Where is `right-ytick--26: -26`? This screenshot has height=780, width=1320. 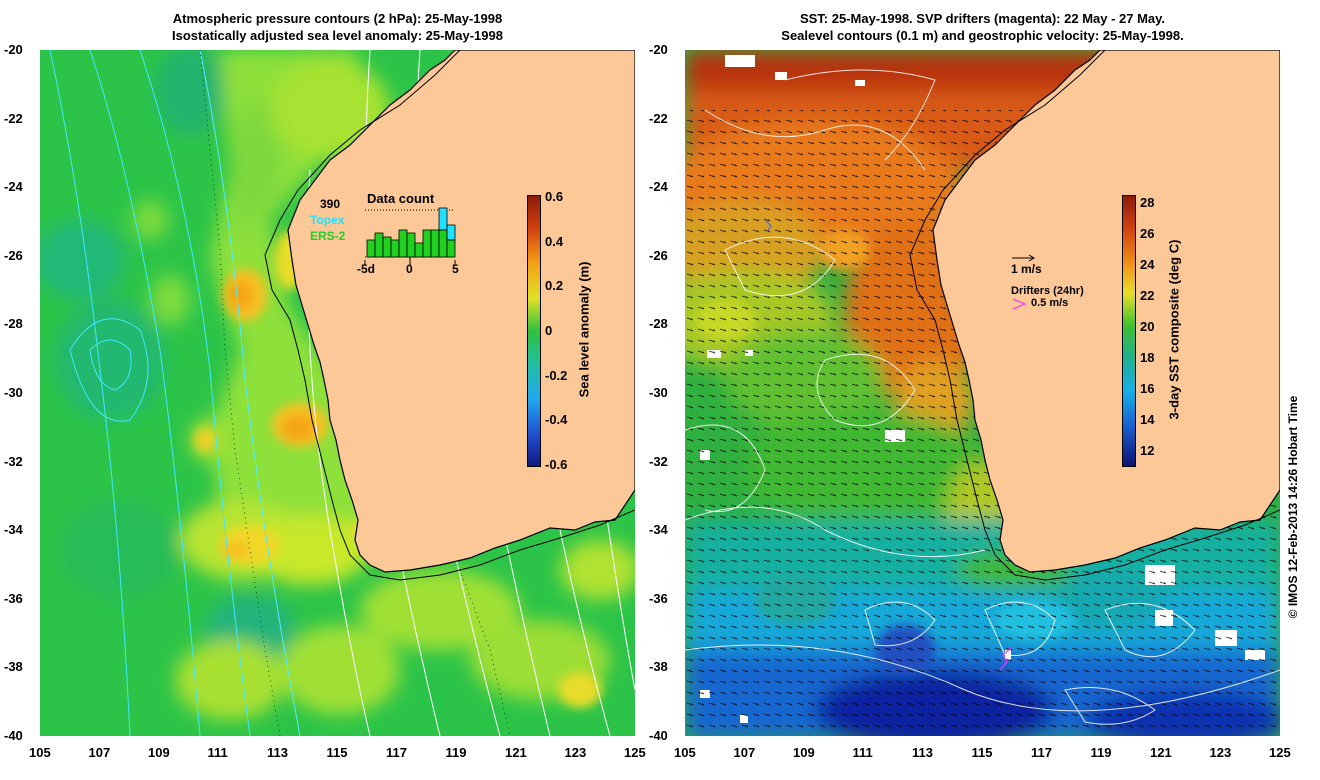 right-ytick--26: -26 is located at coordinates (658, 255).